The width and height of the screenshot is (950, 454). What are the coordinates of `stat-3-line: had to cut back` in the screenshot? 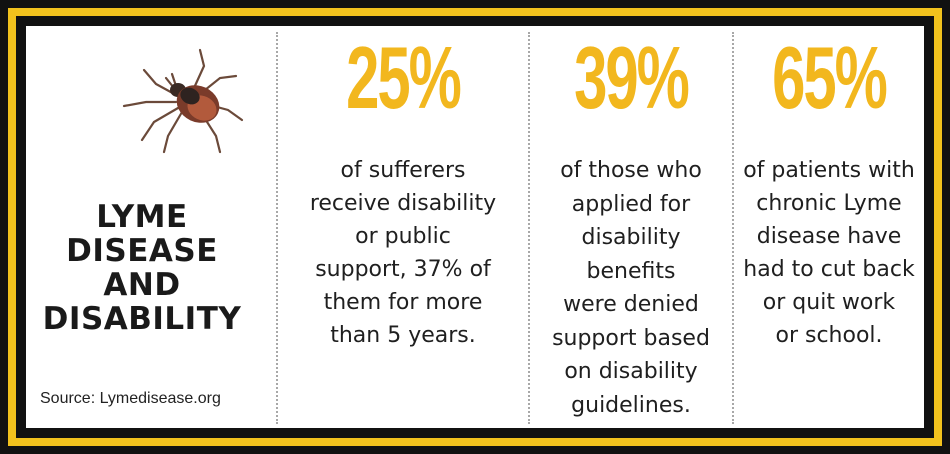 It's located at (829, 269).